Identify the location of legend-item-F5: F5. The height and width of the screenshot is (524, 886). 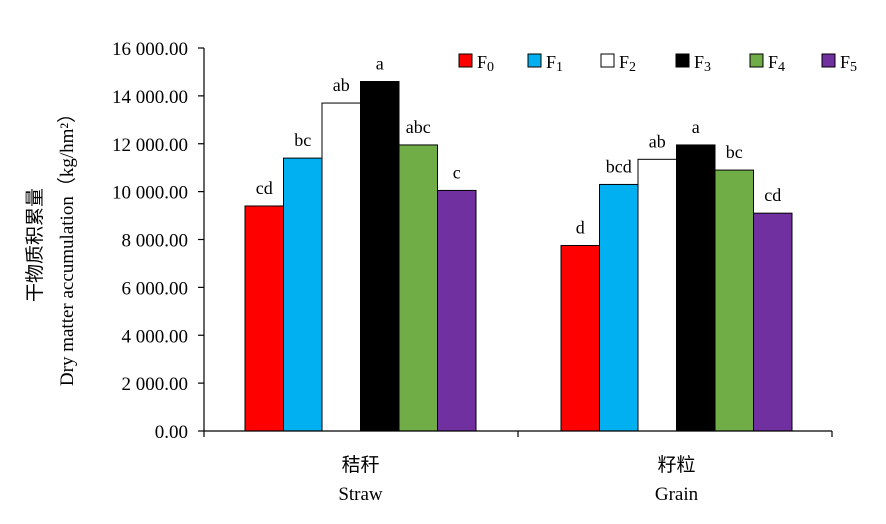
(839, 63).